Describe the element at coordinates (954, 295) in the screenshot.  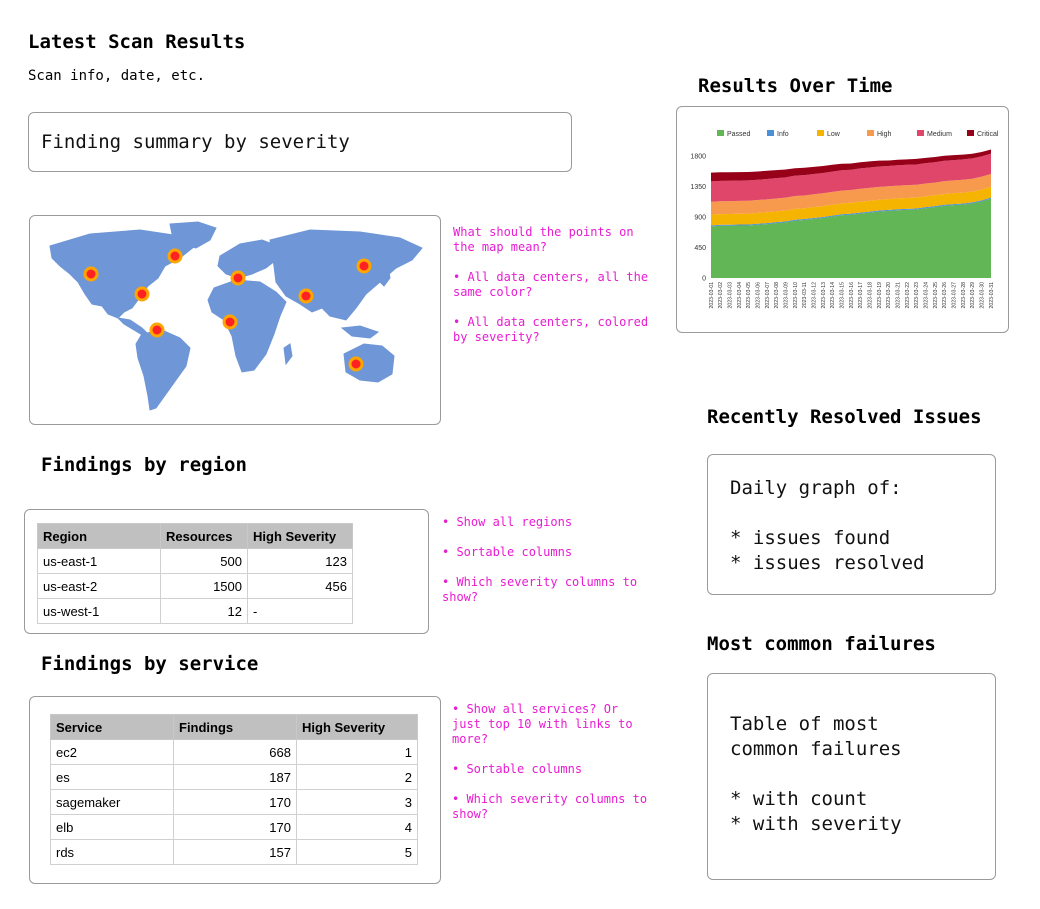
I see `x-tick-label: 2023-03-27` at that location.